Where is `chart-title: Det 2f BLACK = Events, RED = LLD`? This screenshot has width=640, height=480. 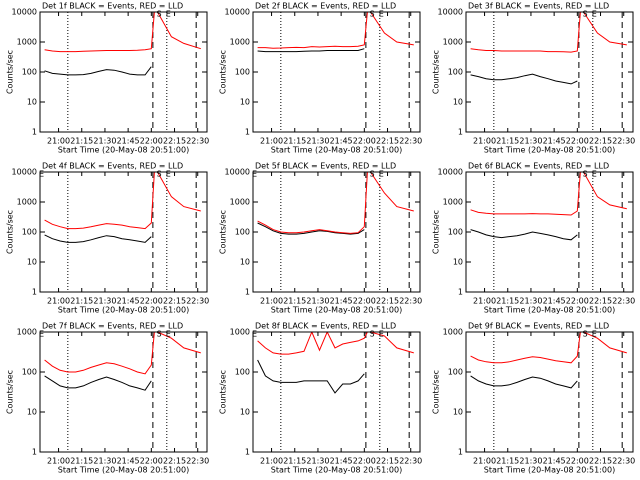
chart-title: Det 2f BLACK = Events, RED = LLD is located at coordinates (325, 6).